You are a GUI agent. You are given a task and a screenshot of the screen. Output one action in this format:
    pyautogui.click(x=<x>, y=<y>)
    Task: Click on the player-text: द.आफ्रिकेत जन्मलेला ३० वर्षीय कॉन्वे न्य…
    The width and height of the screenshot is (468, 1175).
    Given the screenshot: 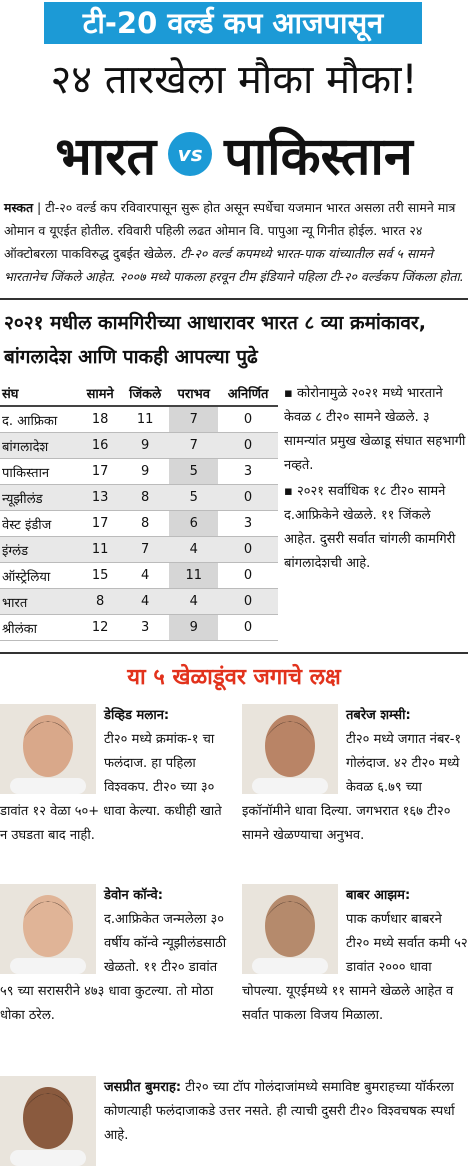 What is the action you would take?
    pyautogui.click(x=113, y=967)
    